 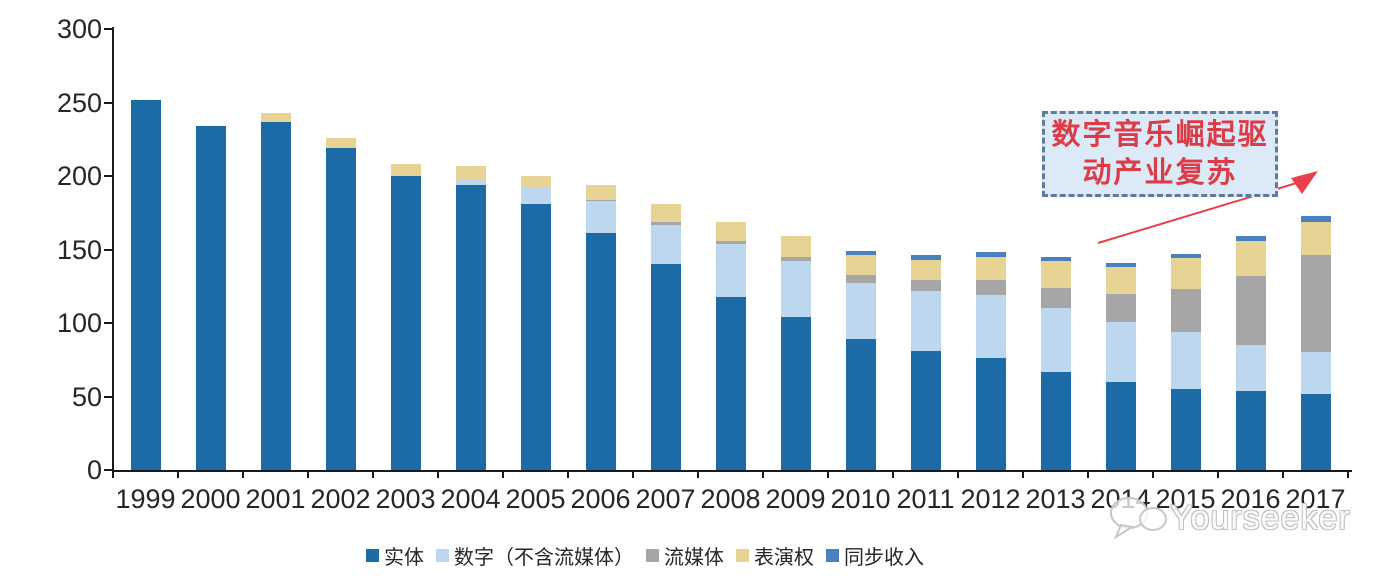 What do you see at coordinates (925, 499) in the screenshot?
I see `x-axis-label: 2011` at bounding box center [925, 499].